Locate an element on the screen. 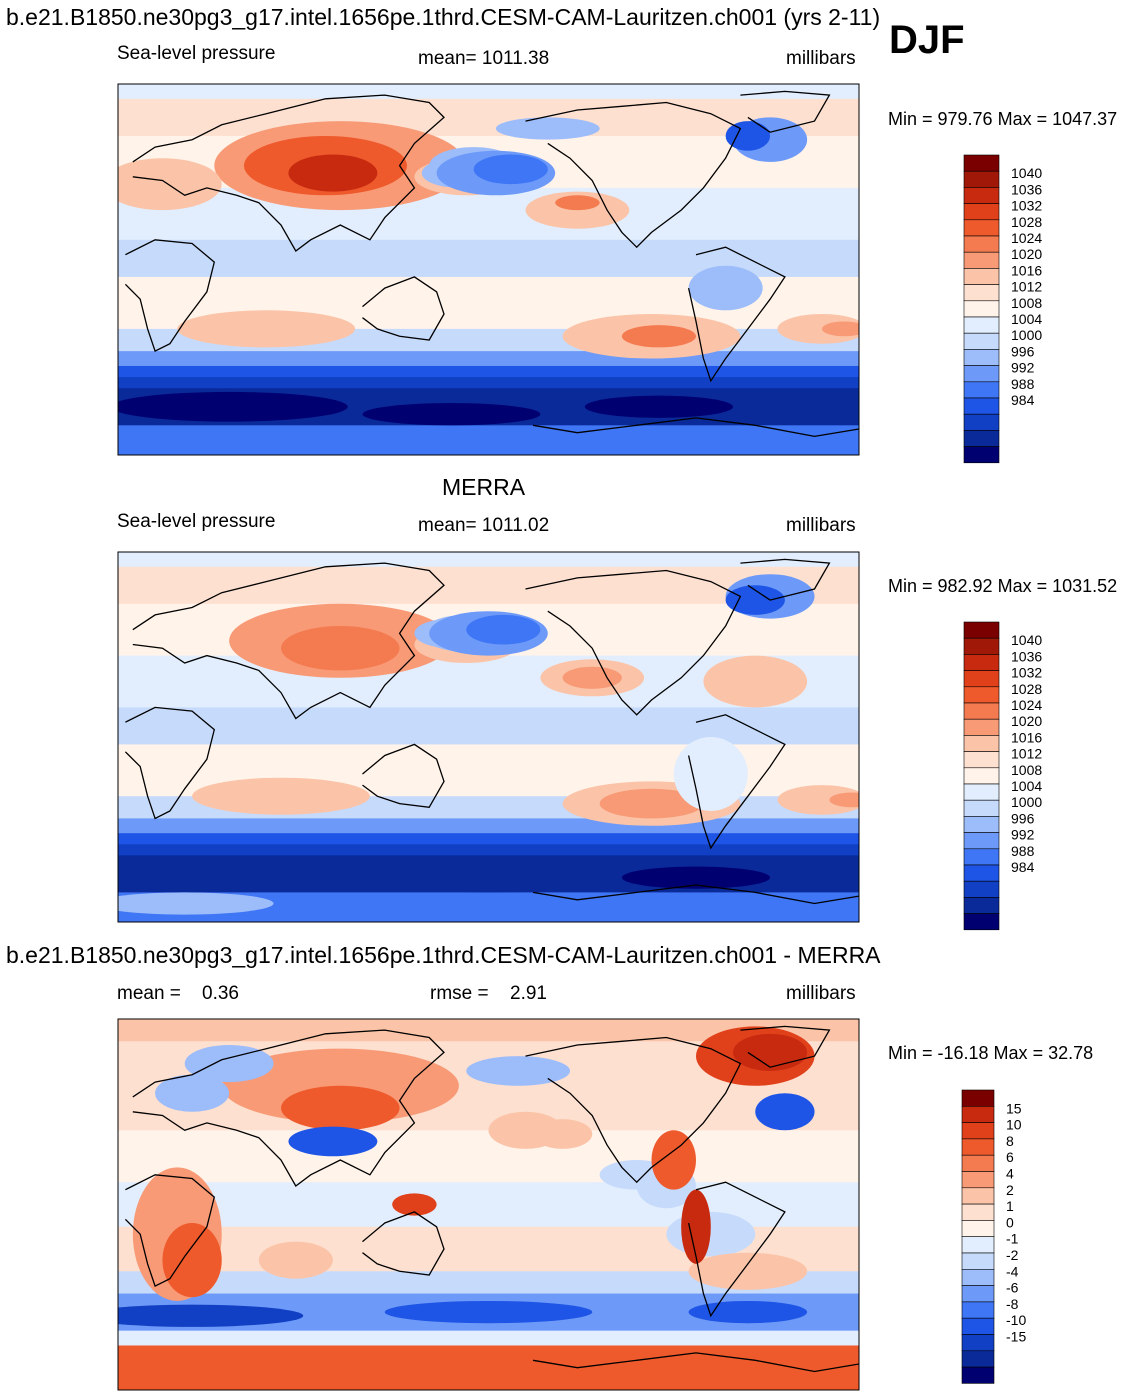 The height and width of the screenshot is (1396, 1125). panel2-units-label: millibars is located at coordinates (821, 525).